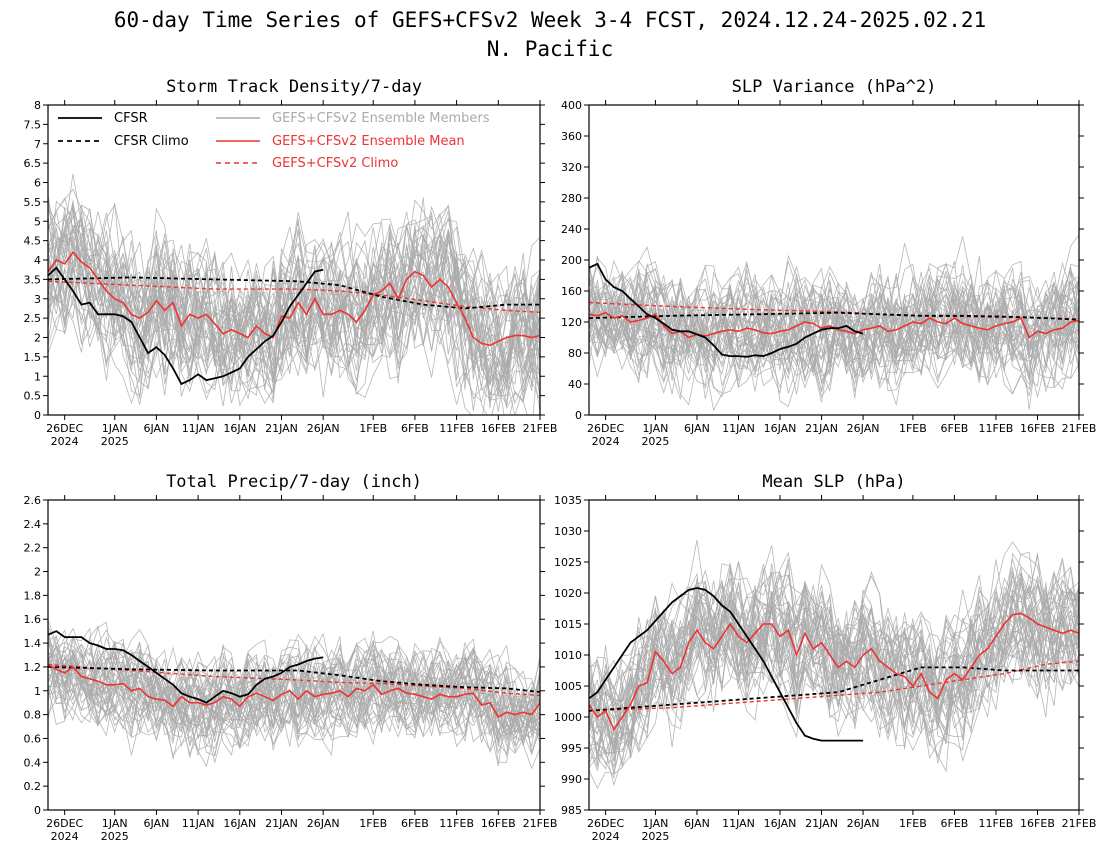 Image resolution: width=1100 pixels, height=850 pixels. I want to click on y-tick-label: 240, so click(571, 229).